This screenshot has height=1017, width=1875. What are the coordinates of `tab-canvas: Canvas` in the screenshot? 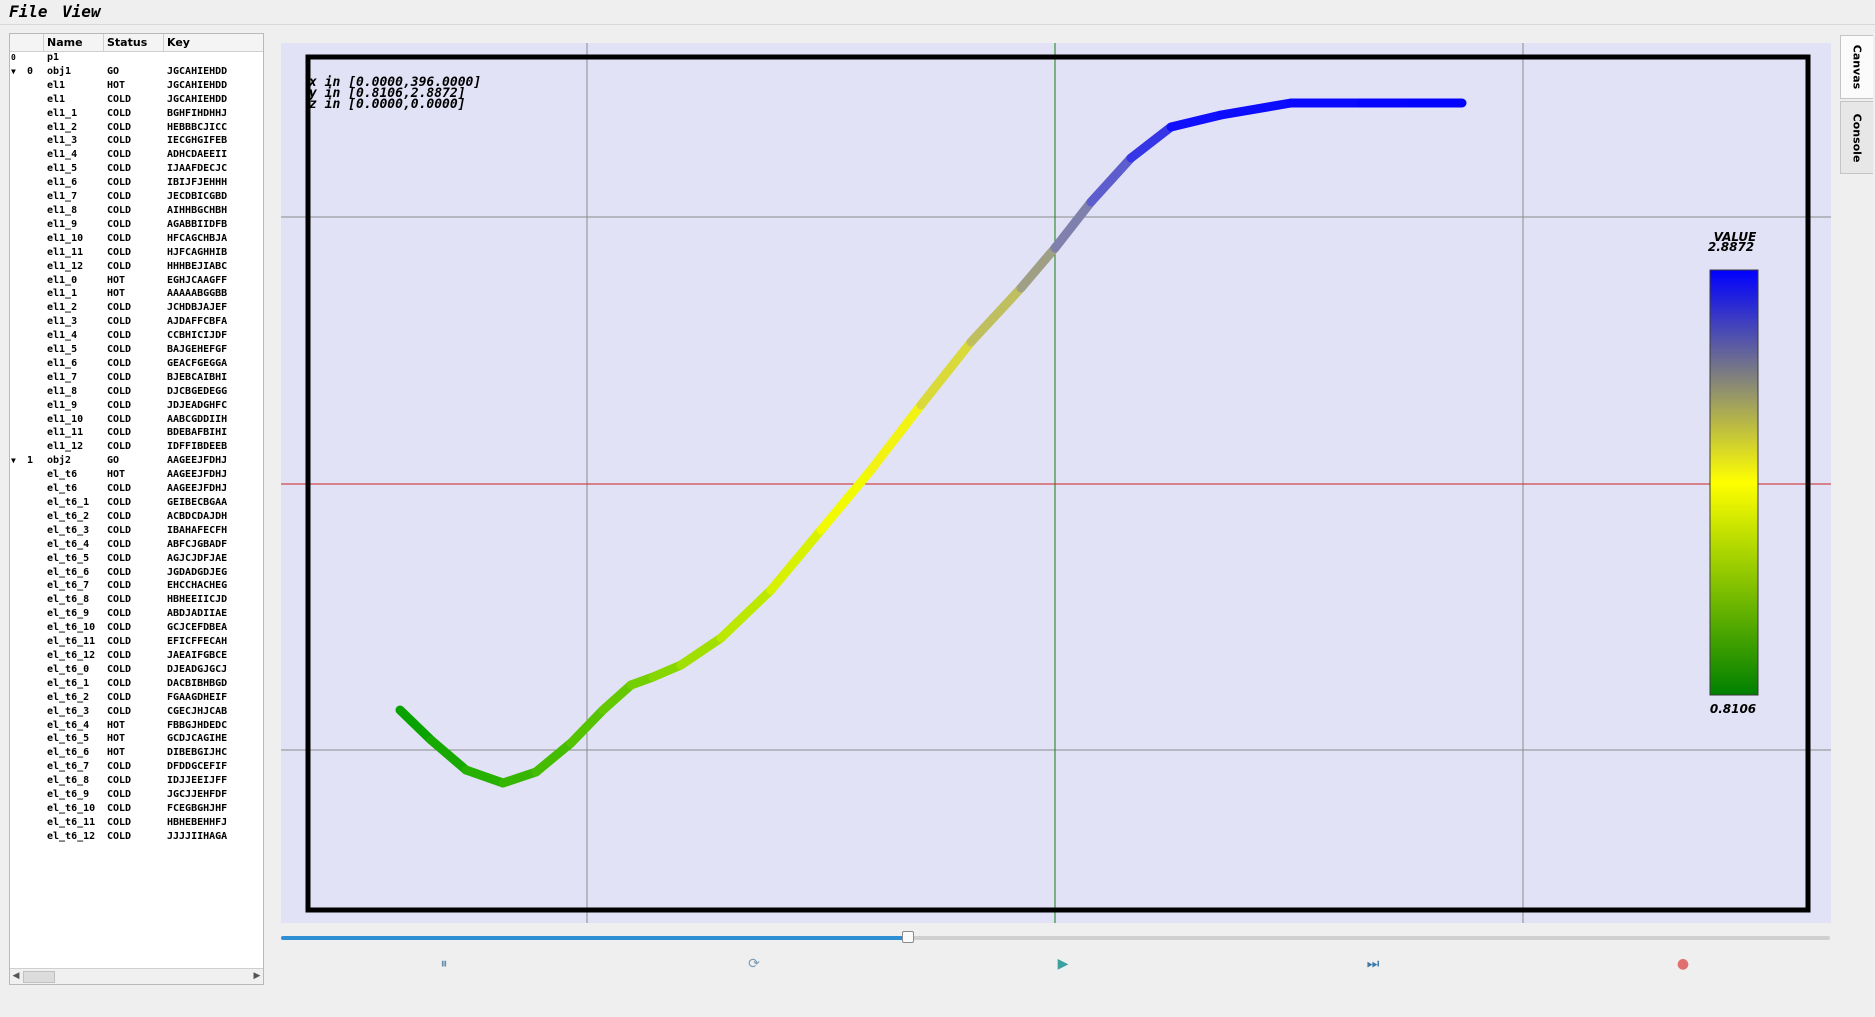 It's located at (1856, 67).